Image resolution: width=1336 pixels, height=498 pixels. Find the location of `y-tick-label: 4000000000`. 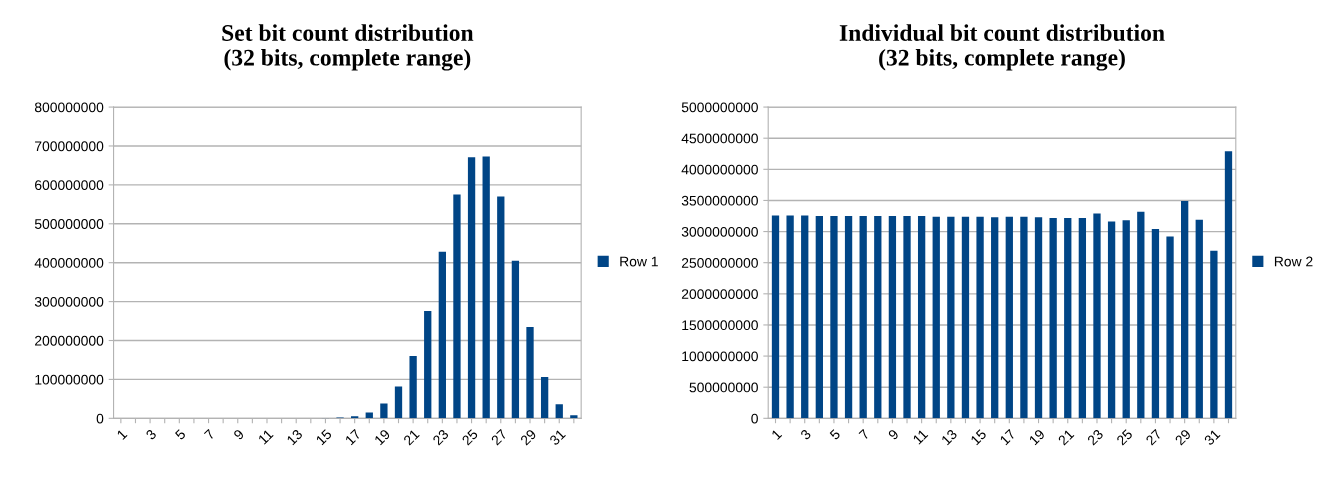

y-tick-label: 4000000000 is located at coordinates (719, 169).